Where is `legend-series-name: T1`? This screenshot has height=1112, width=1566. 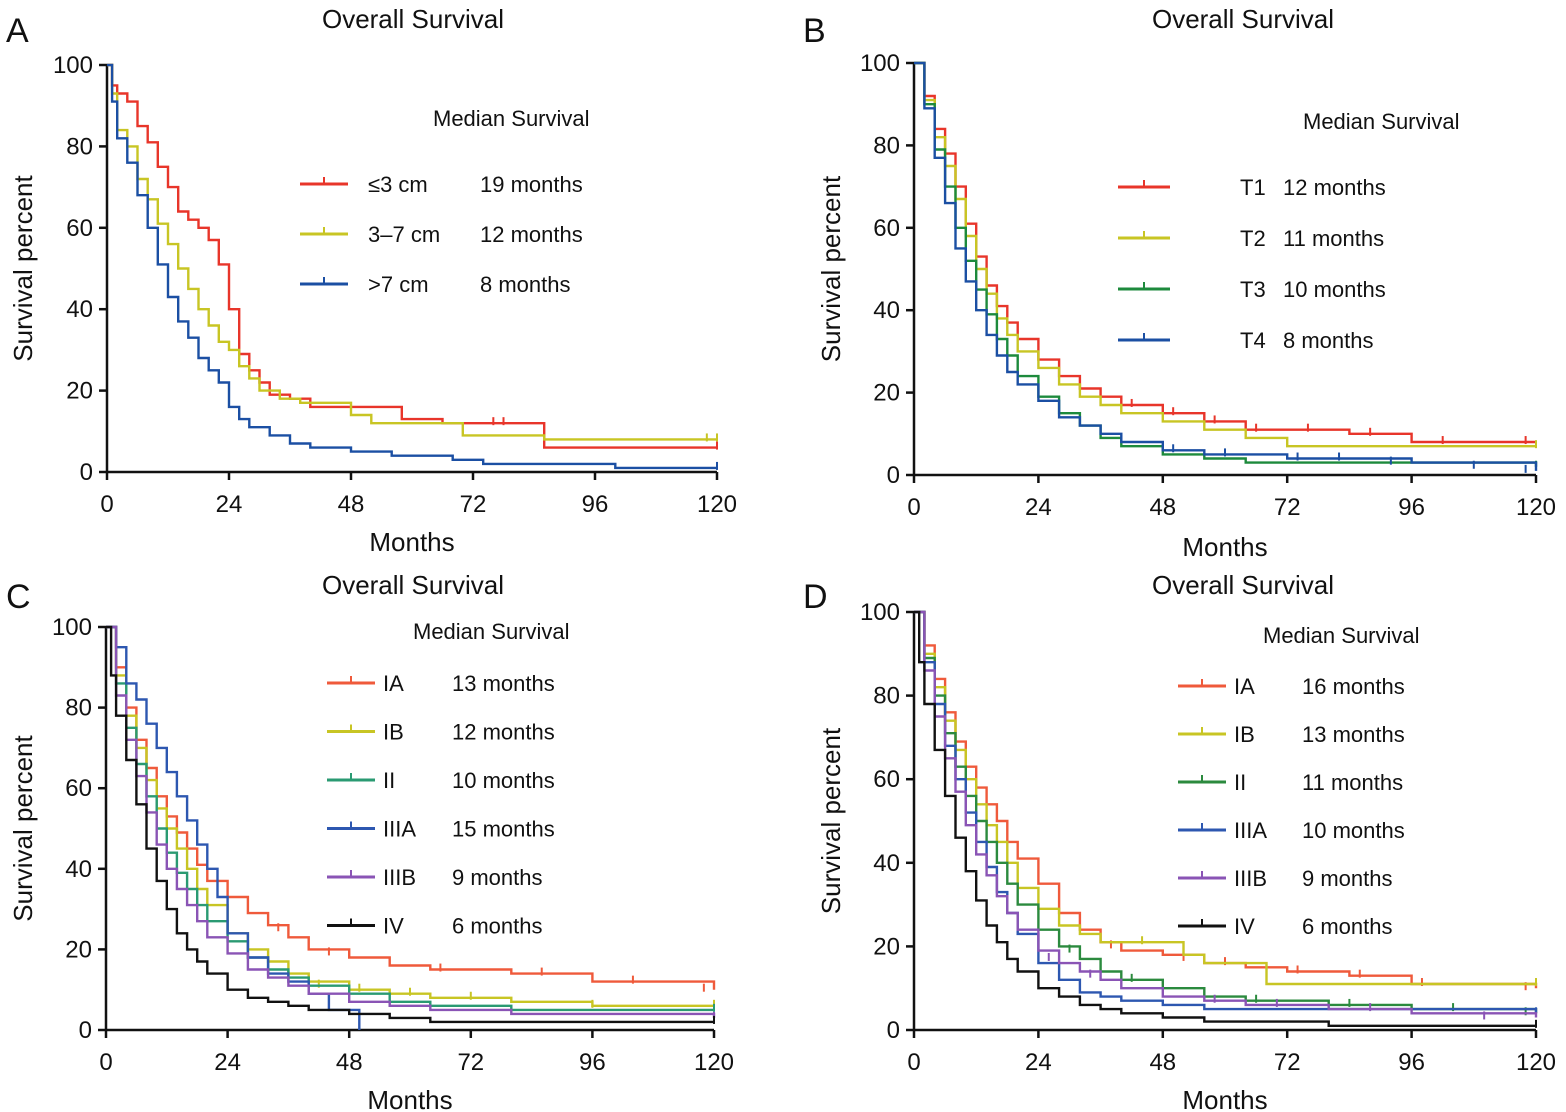
legend-series-name: T1 is located at coordinates (1253, 187).